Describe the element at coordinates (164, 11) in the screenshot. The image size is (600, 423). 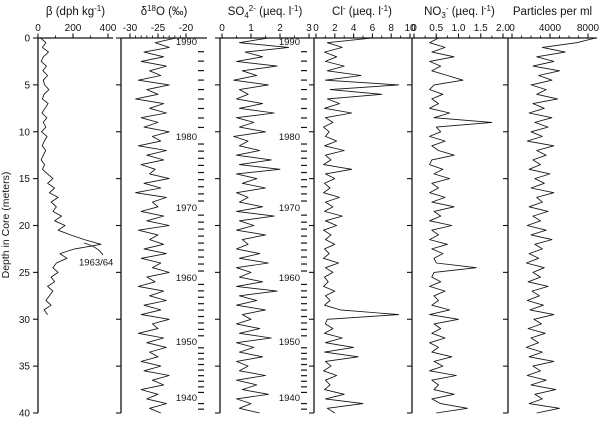
I see `panel-title: δ18O (‰)` at that location.